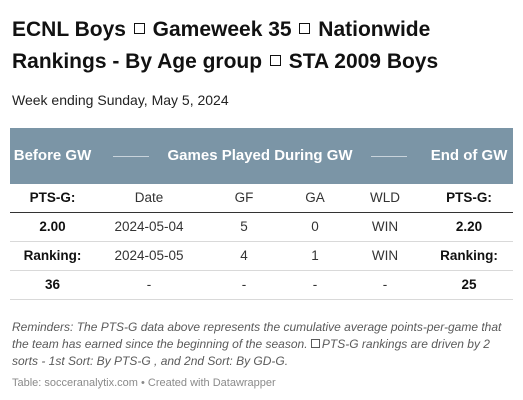 The image size is (523, 400). Describe the element at coordinates (69, 29) in the screenshot. I see `title-part-league: ECNL Boys` at that location.